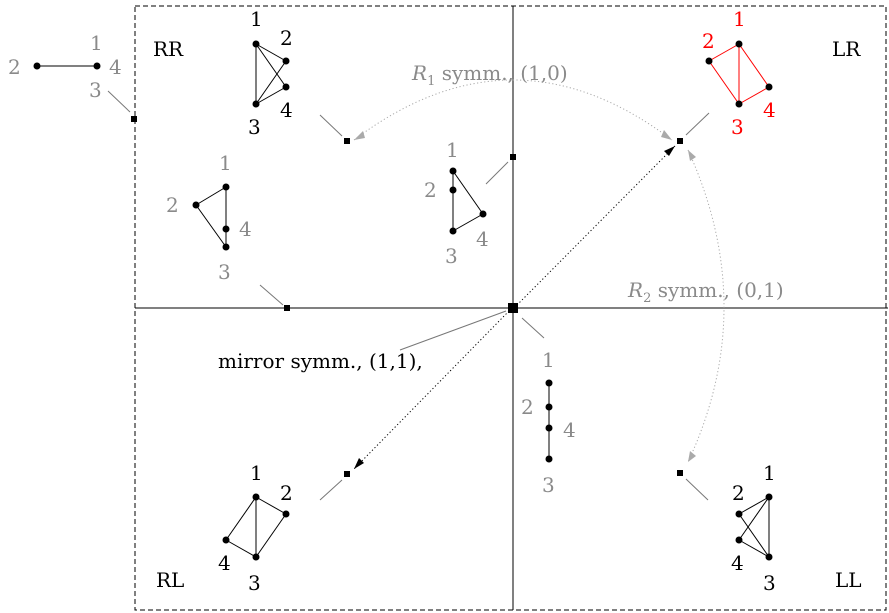  Describe the element at coordinates (846, 49) in the screenshot. I see `quadrant-label-lr: LR` at that location.